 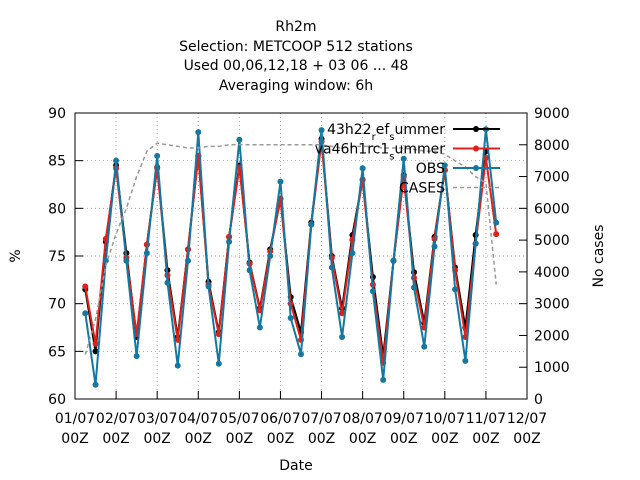 I want to click on x-tick-label: 10/07 00Z, so click(x=445, y=429).